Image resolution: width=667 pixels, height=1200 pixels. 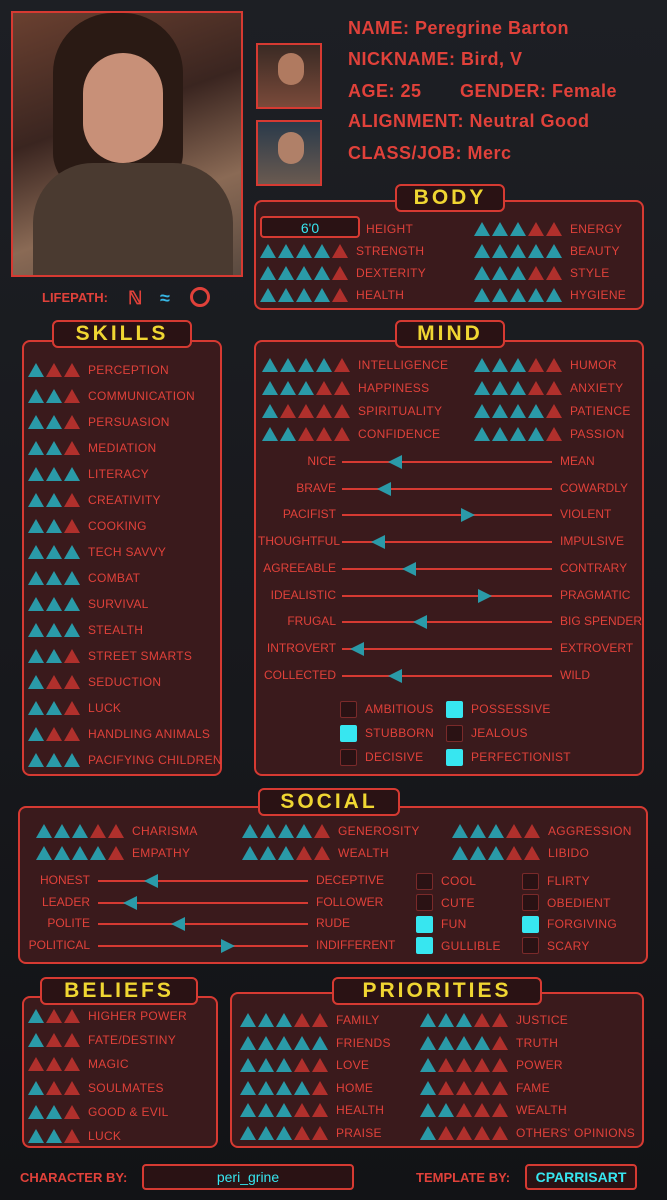 I want to click on rating-label: MEDIATION, so click(x=122, y=448).